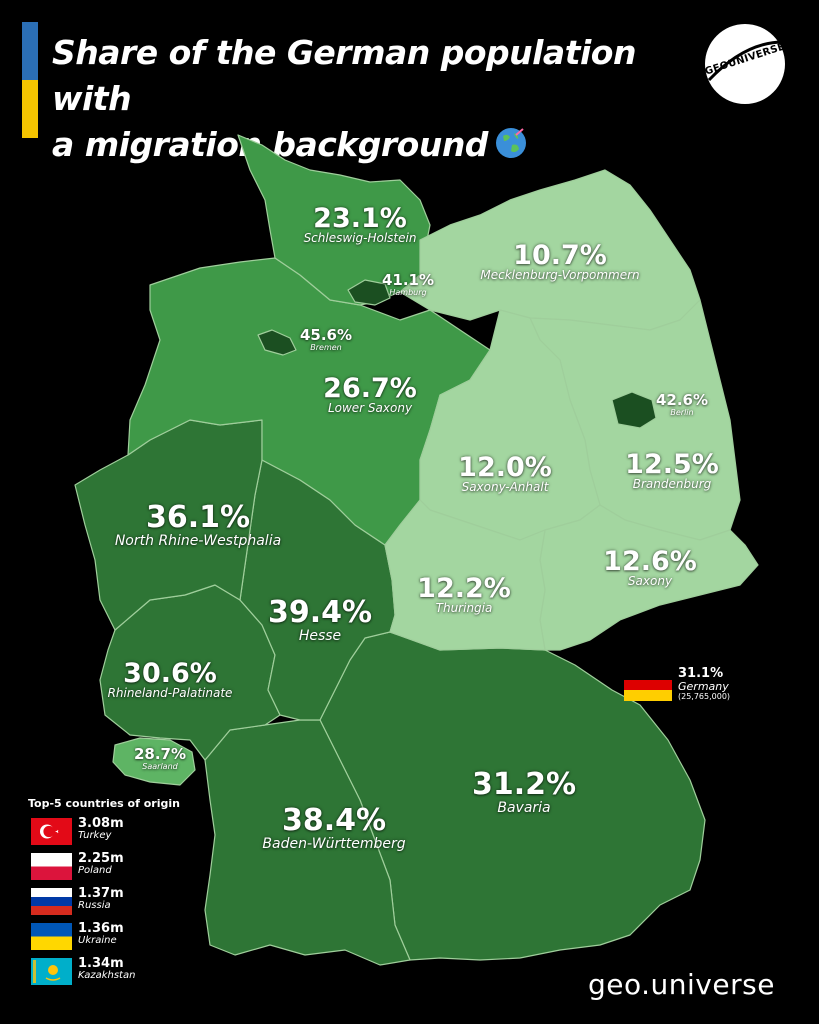  I want to click on label-bremen: 45.6% Bremen, so click(326, 339).